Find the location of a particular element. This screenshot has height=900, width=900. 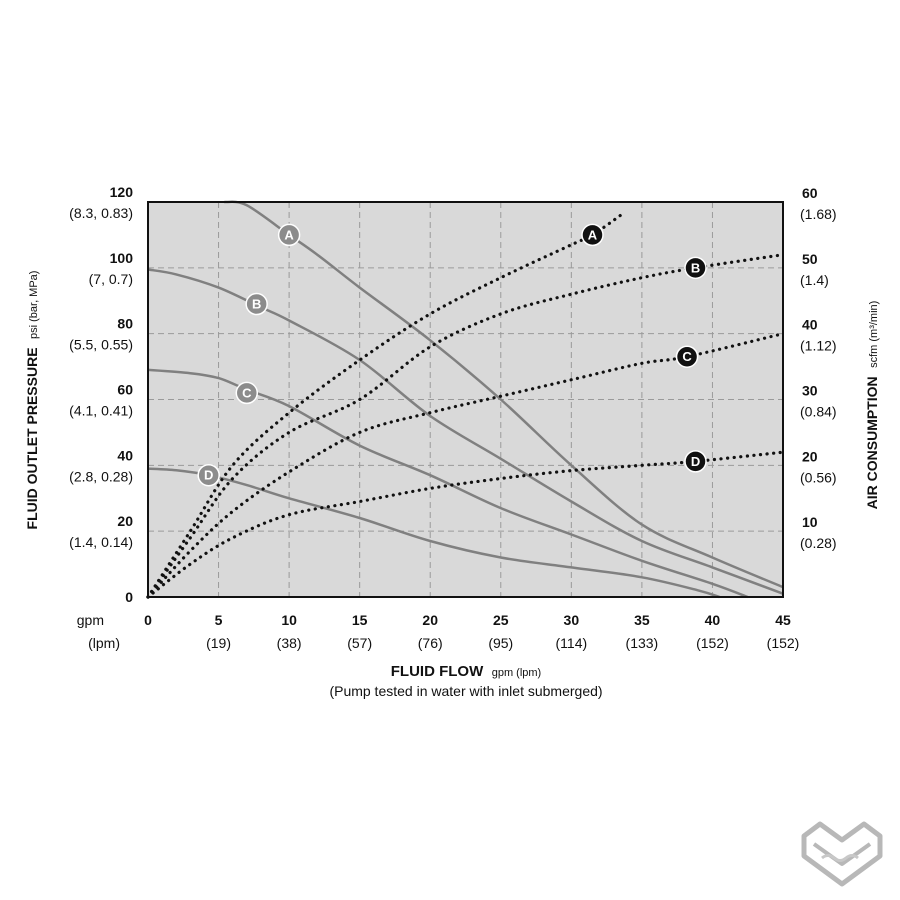

right-tick-sublabel: (1.68) is located at coordinates (818, 214).